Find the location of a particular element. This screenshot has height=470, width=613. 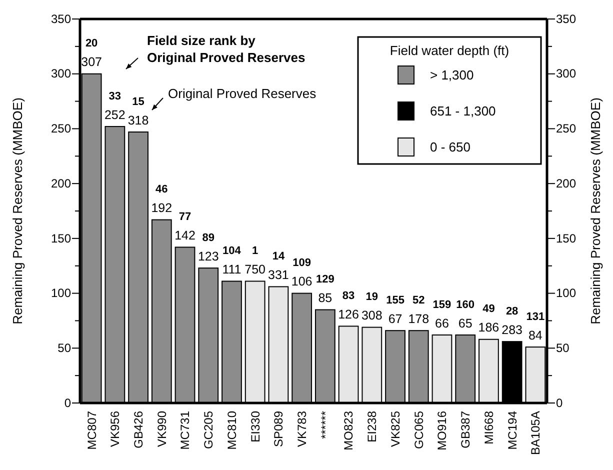

annotation: 65 is located at coordinates (465, 323).